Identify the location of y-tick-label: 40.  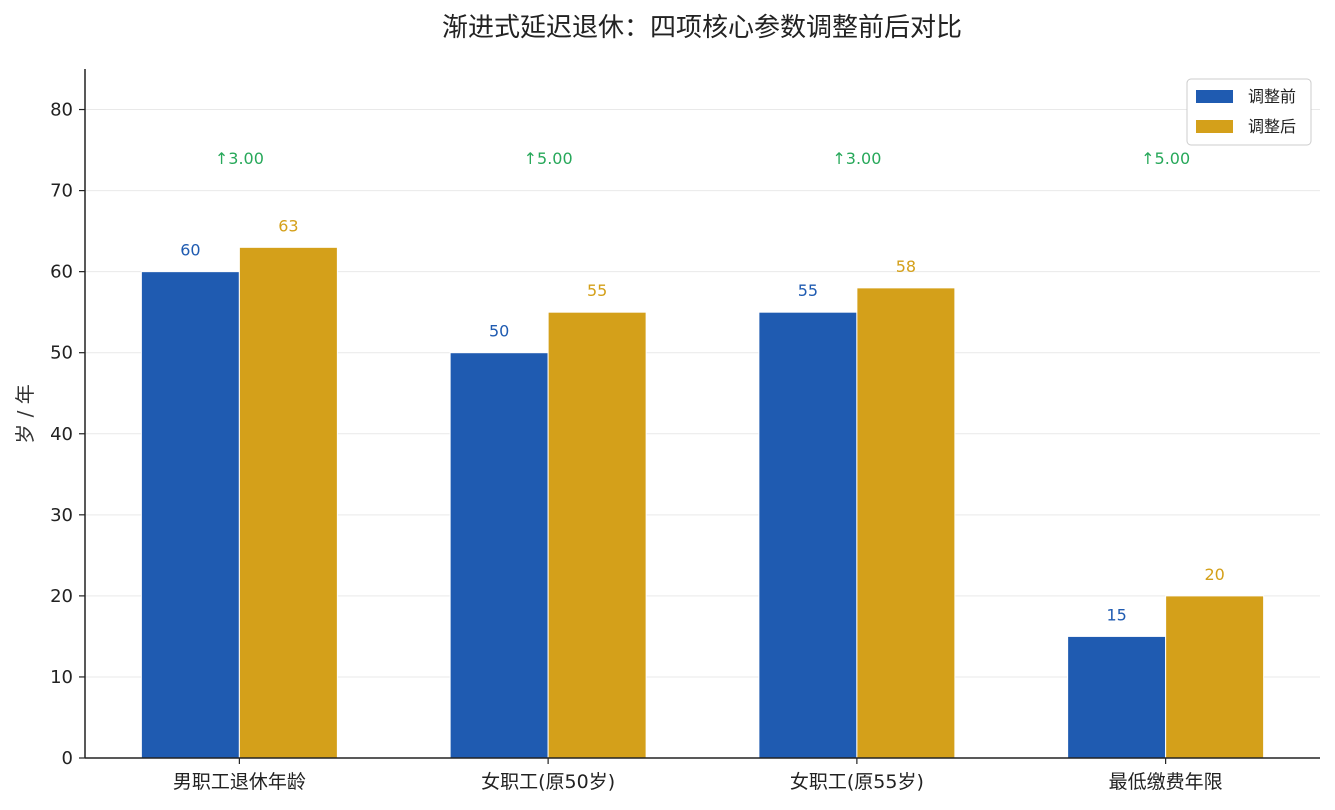
(61, 434).